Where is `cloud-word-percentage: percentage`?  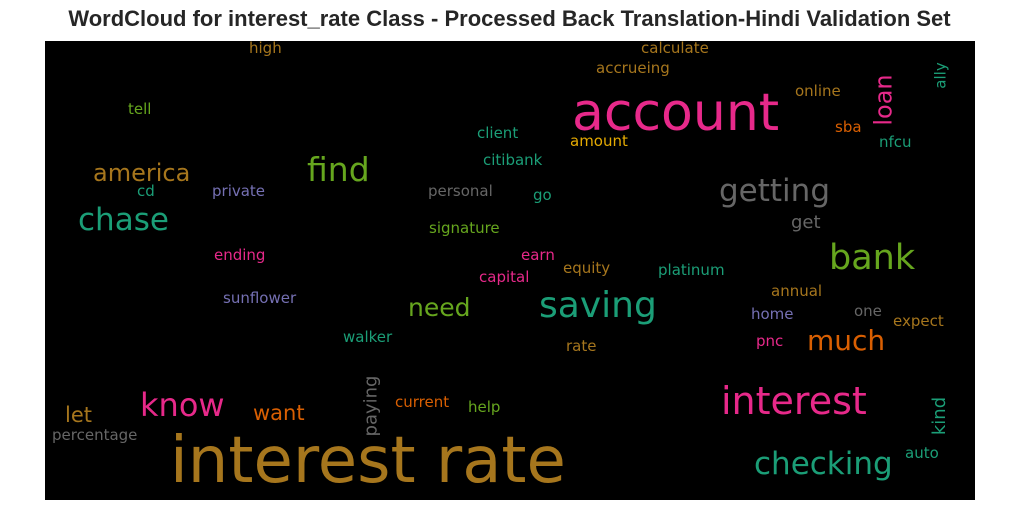 cloud-word-percentage: percentage is located at coordinates (95, 435).